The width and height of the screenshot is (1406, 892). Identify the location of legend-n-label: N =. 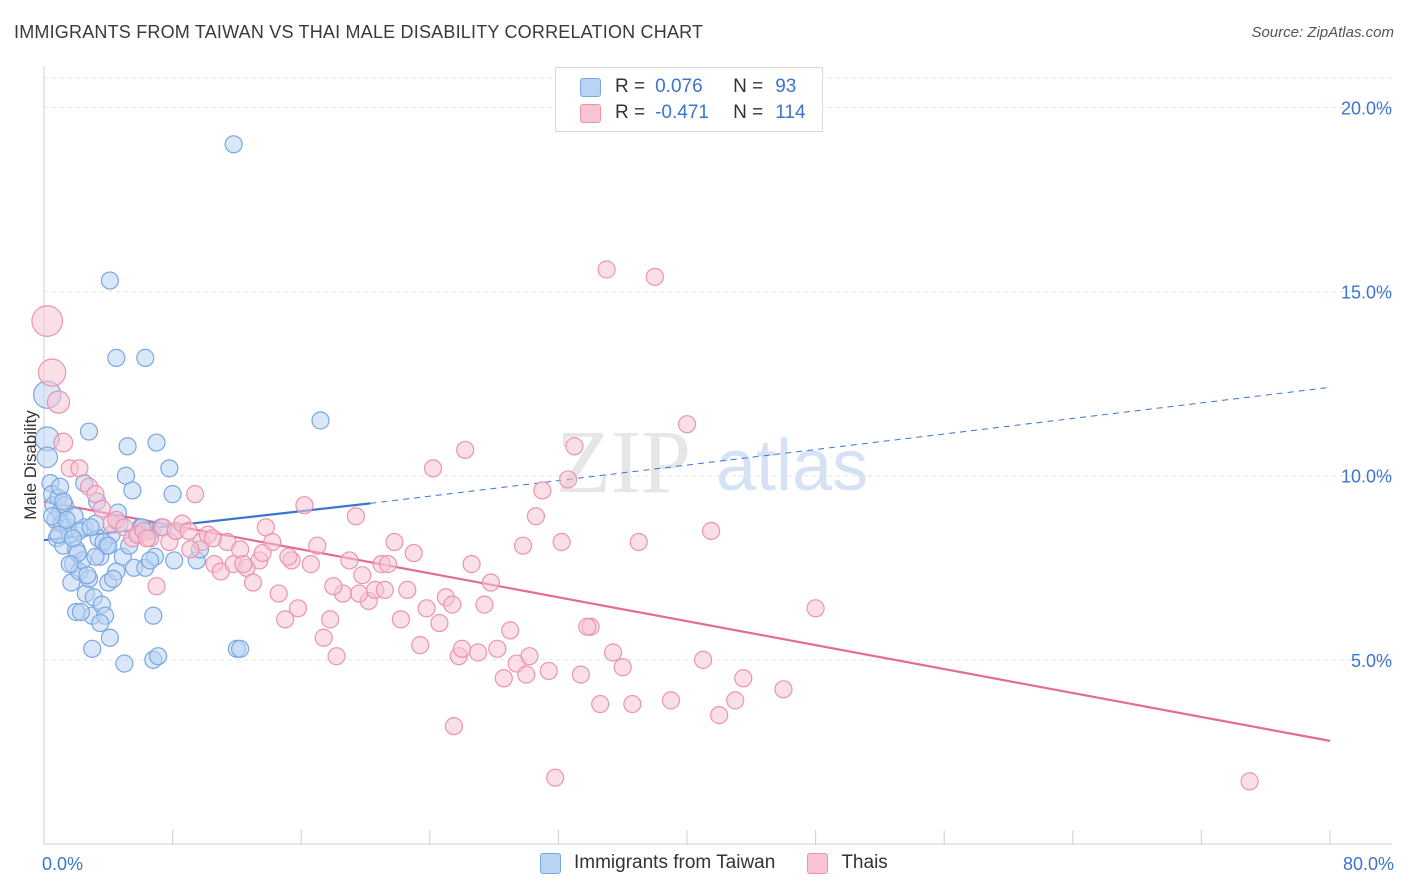
(748, 112).